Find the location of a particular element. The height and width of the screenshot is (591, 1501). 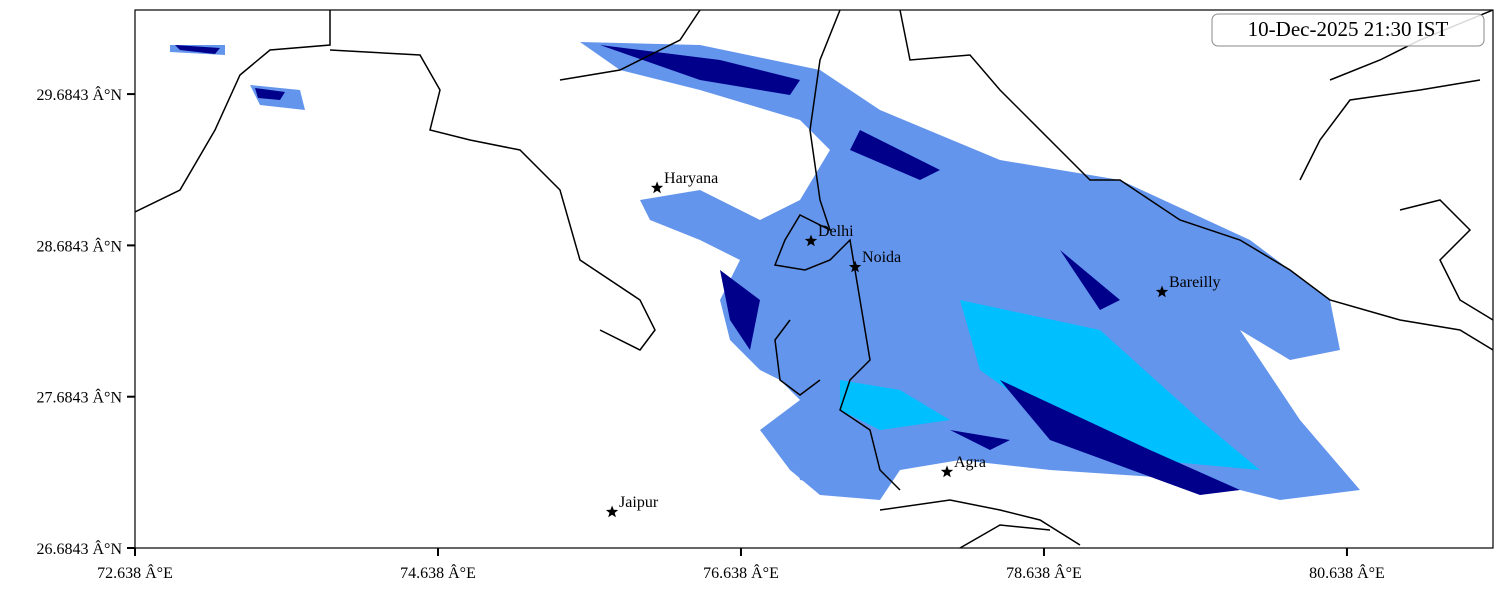

y-tick-label: 27.6843 Â°N is located at coordinates (79, 397).